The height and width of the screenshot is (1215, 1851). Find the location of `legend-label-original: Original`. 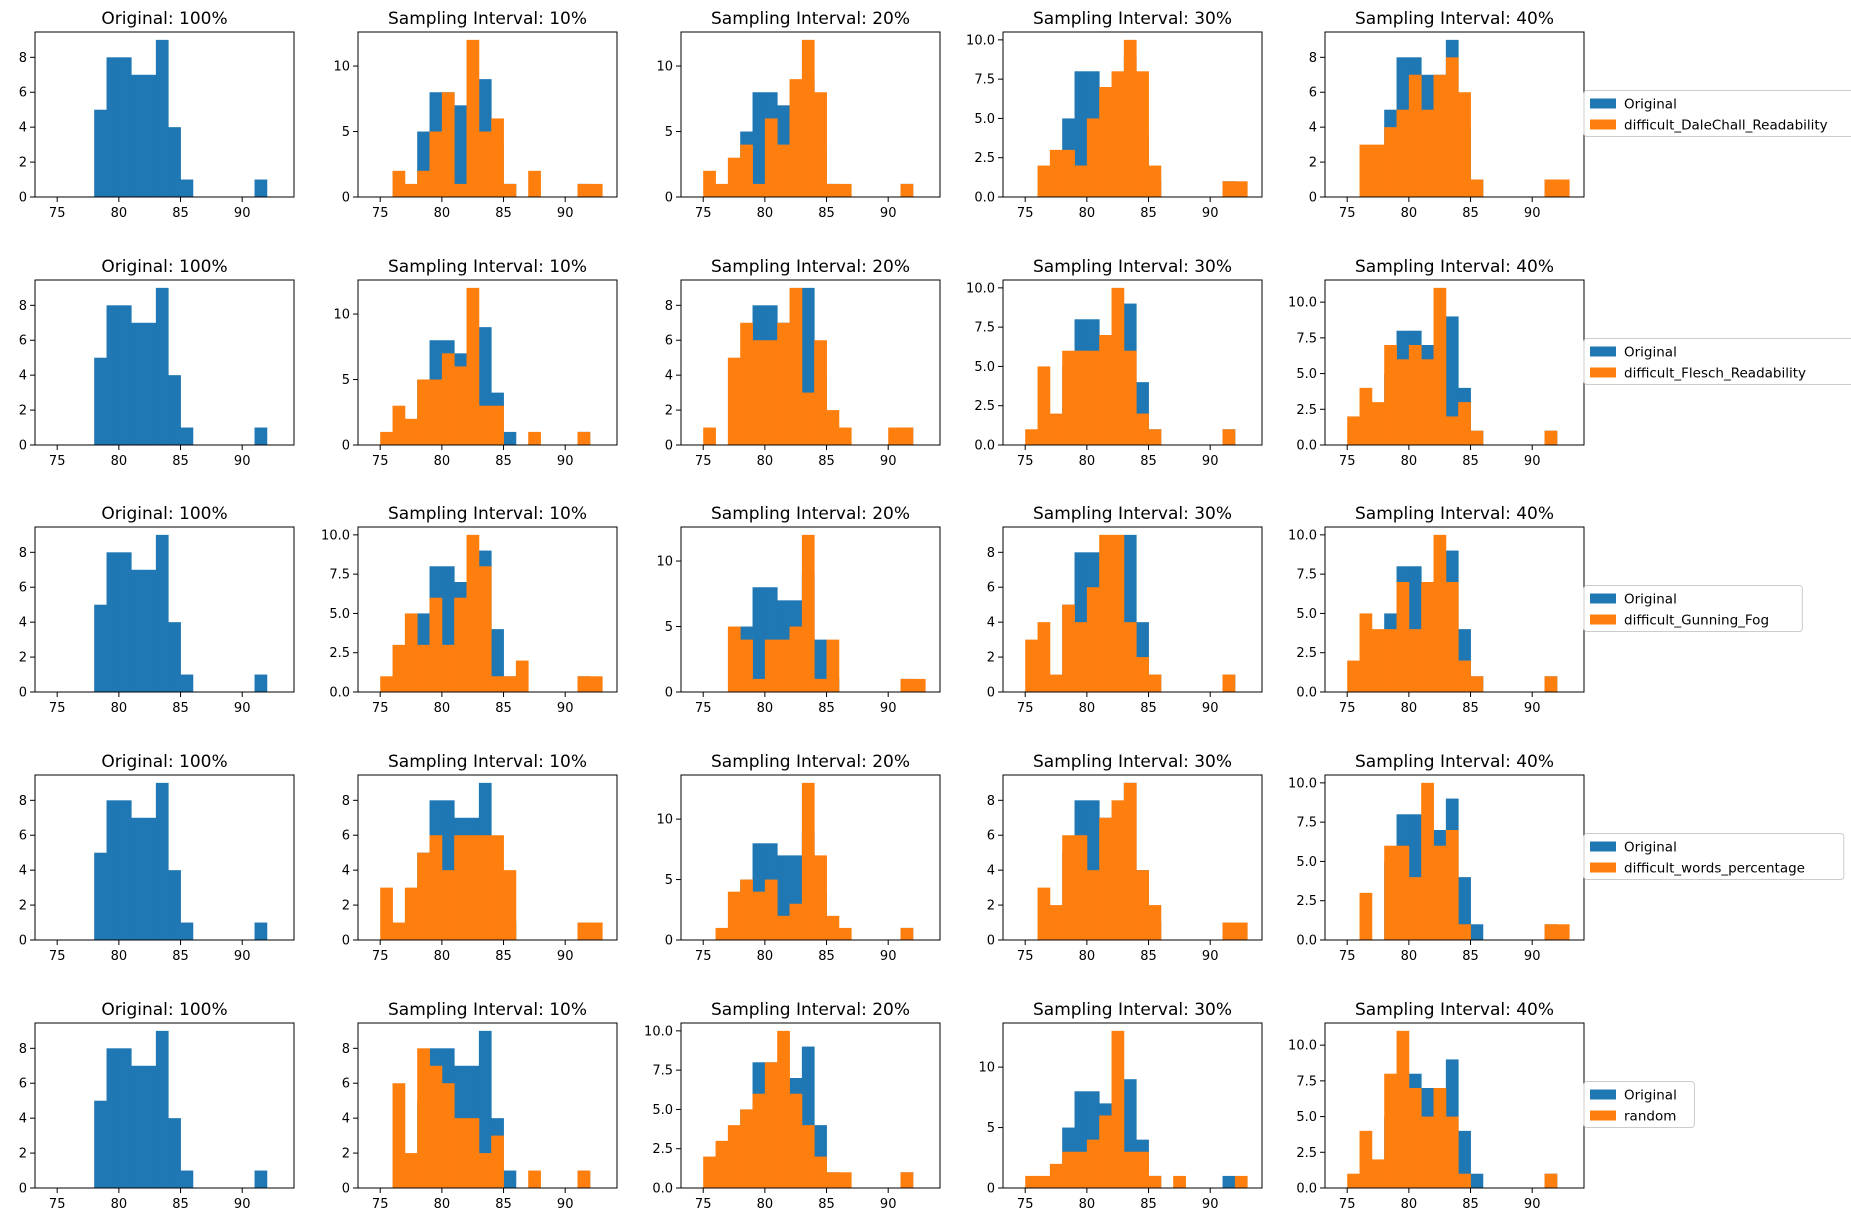

legend-label-original: Original is located at coordinates (1650, 848).